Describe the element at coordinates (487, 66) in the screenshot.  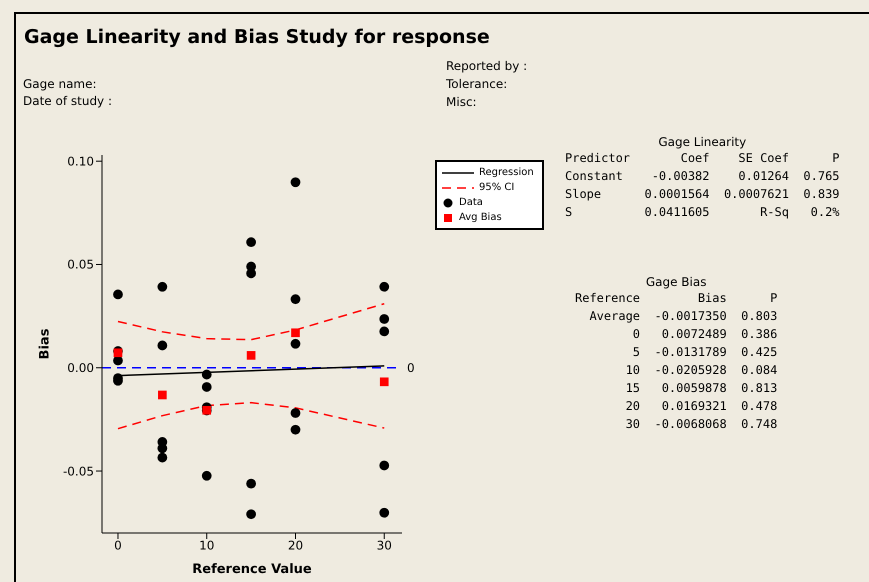
I see `text: Reported by :` at that location.